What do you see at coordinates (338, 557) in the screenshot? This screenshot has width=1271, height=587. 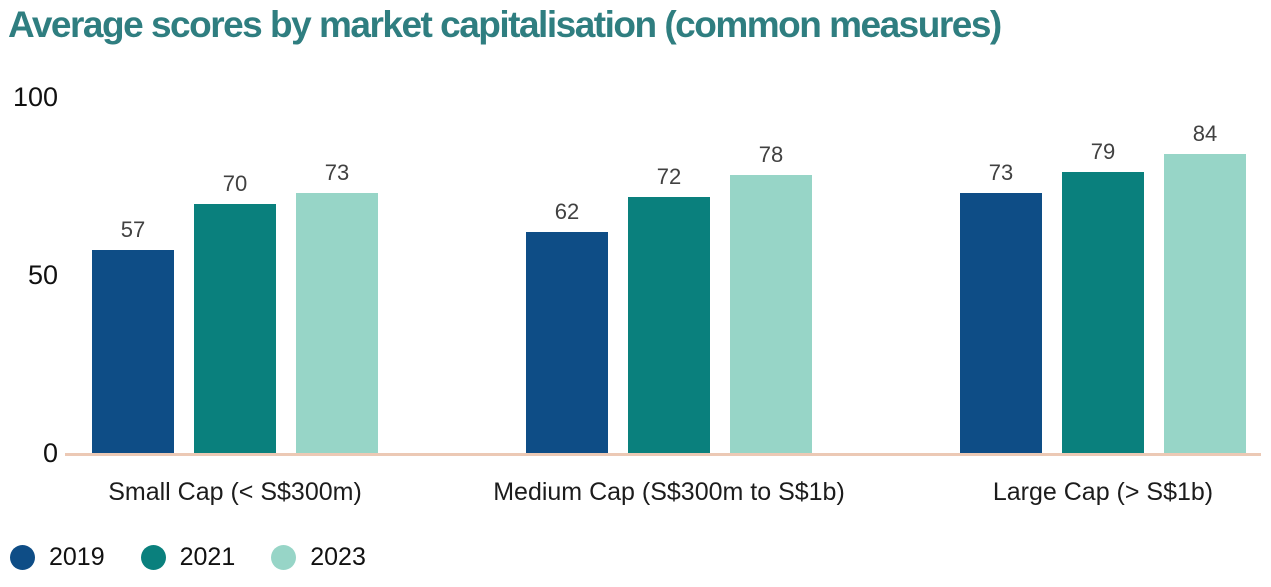 I see `legend-label: 2023` at bounding box center [338, 557].